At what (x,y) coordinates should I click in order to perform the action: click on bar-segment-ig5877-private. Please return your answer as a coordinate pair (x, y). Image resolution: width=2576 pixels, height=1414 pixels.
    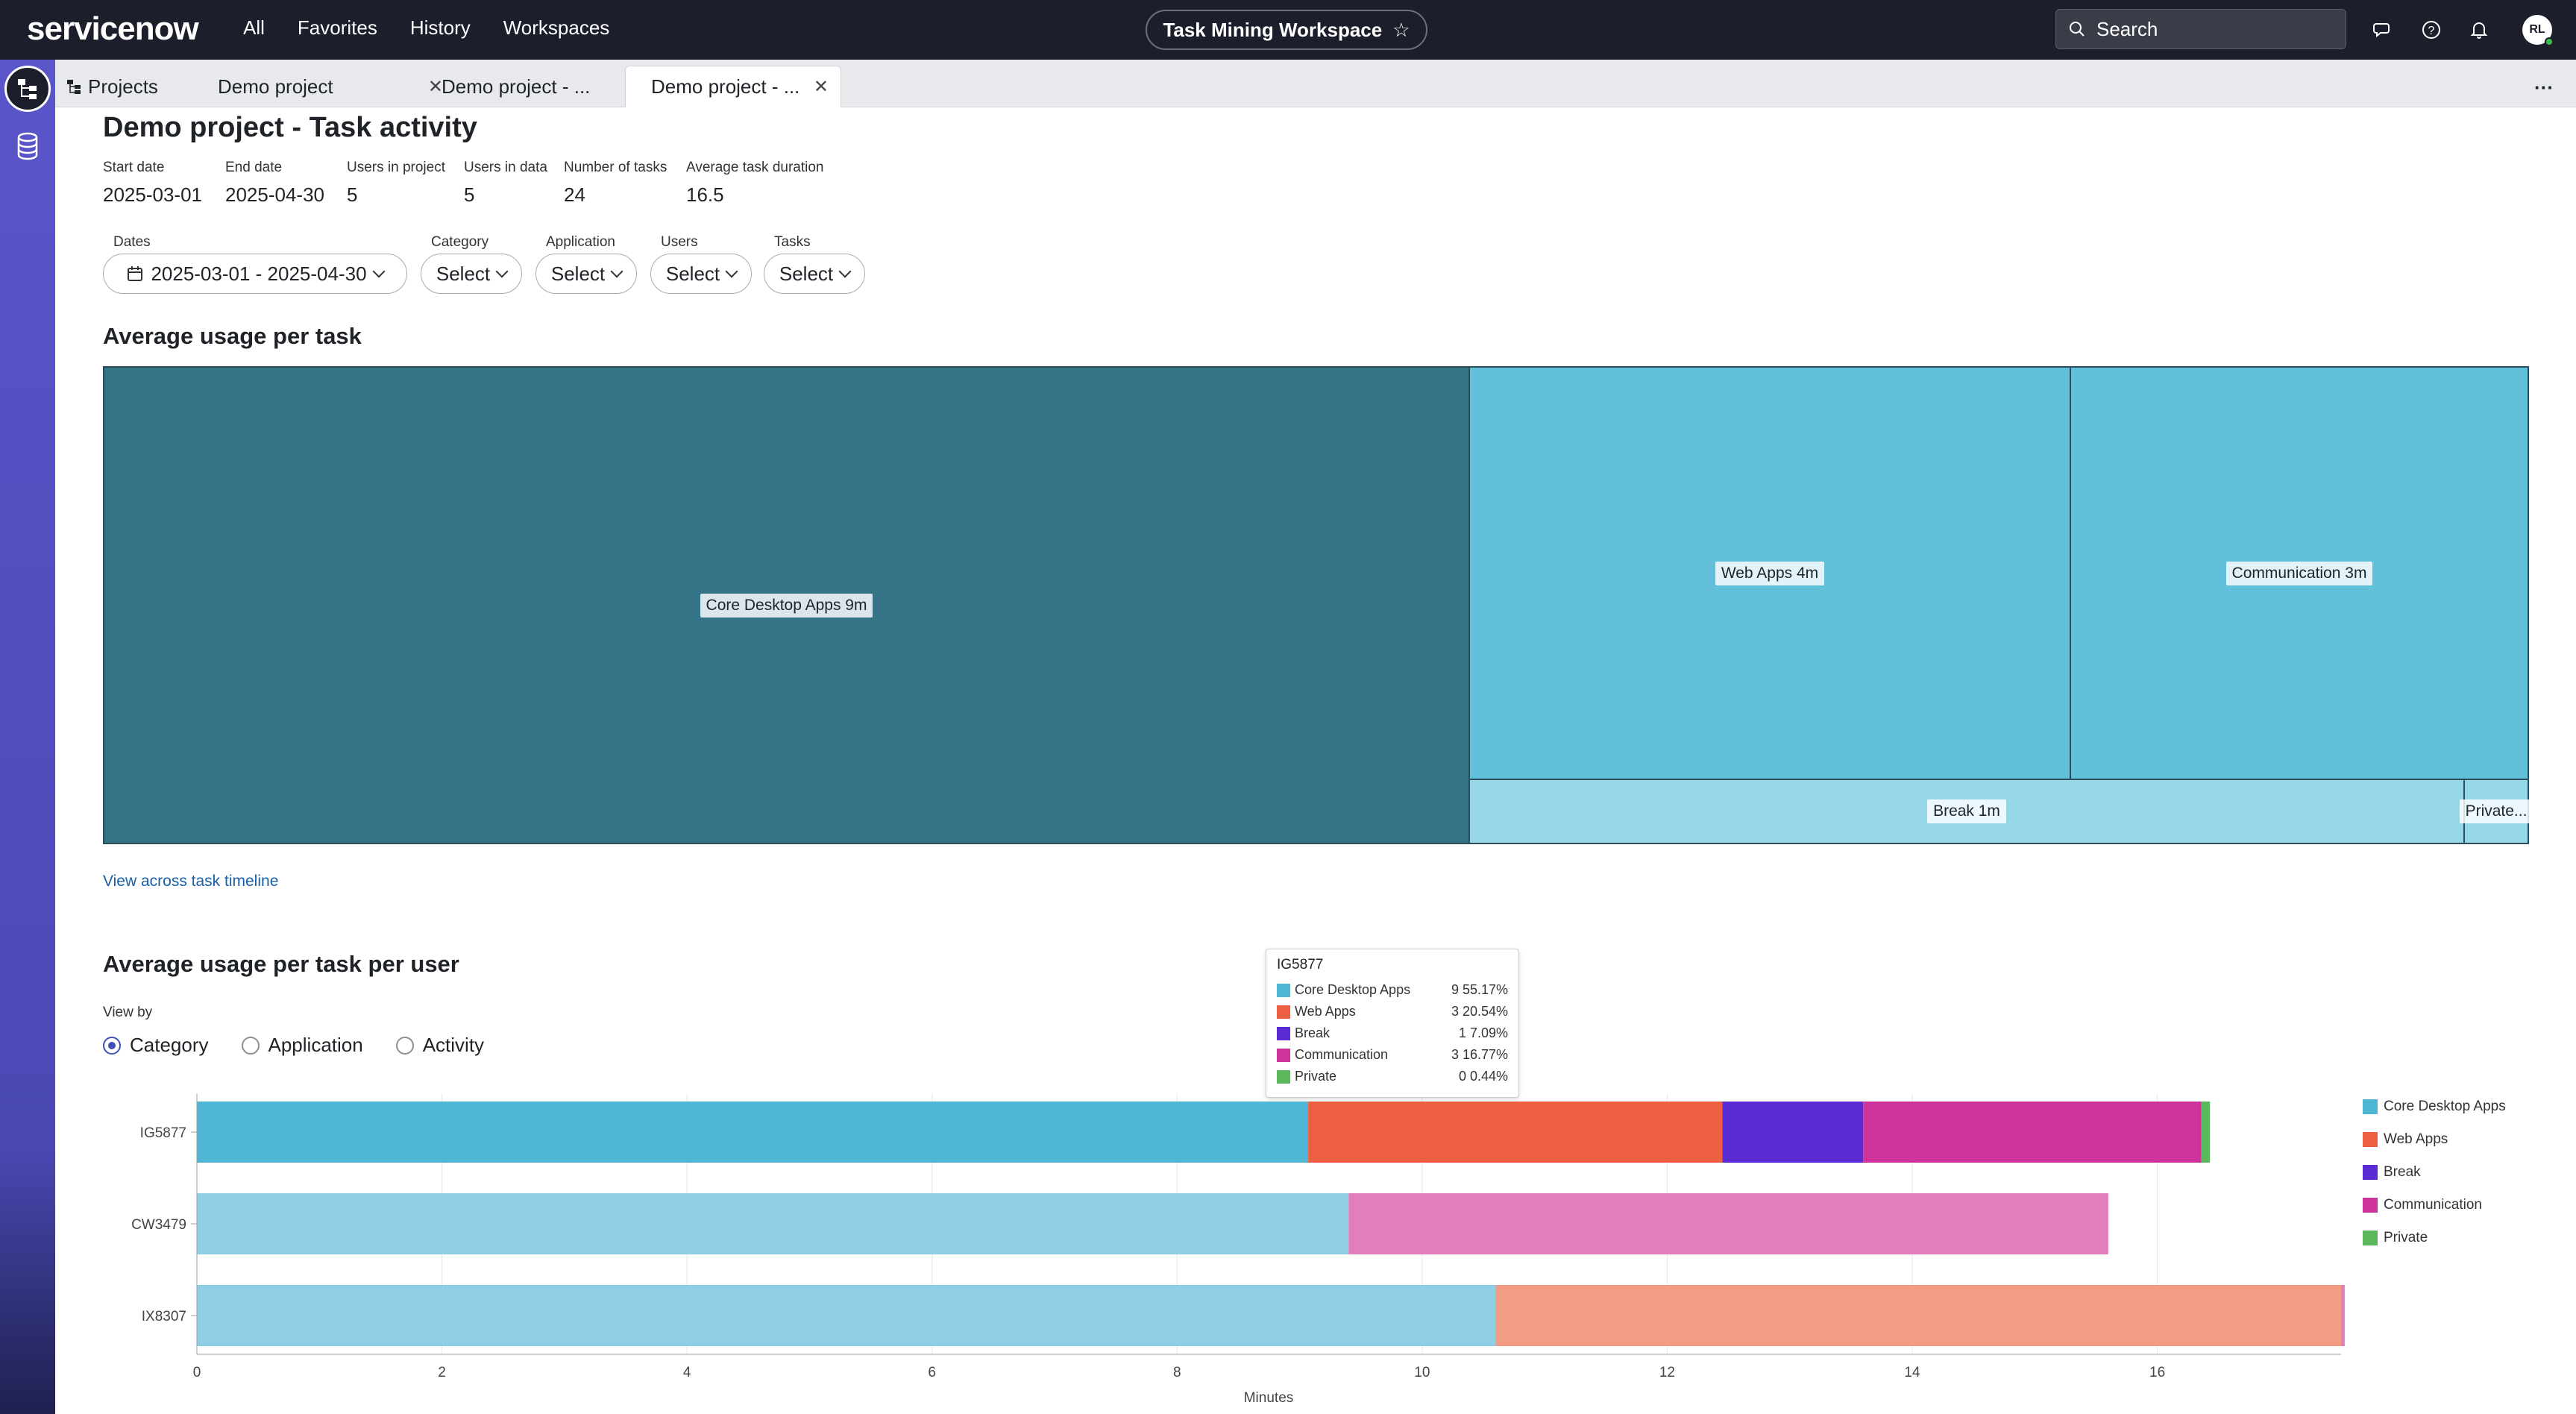
    Looking at the image, I should click on (2206, 1132).